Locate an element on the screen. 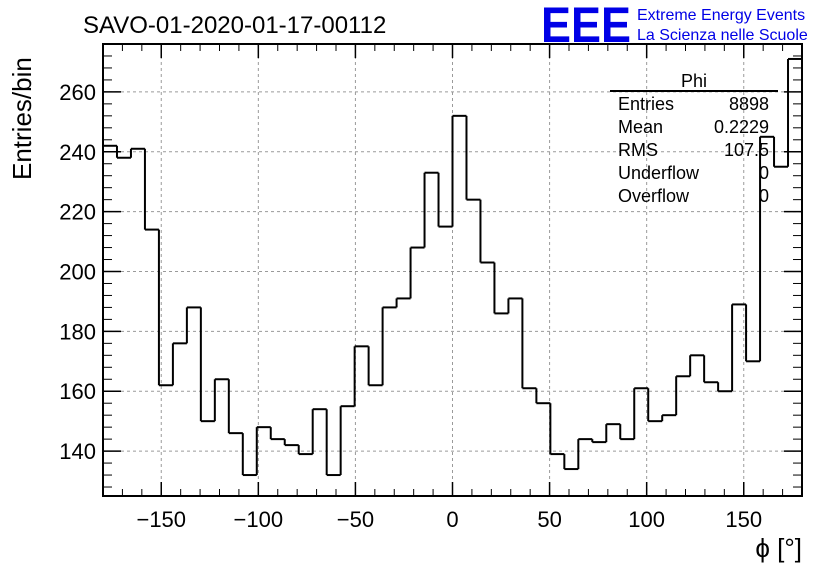  stats-value-mean: 0.2229 is located at coordinates (741, 127).